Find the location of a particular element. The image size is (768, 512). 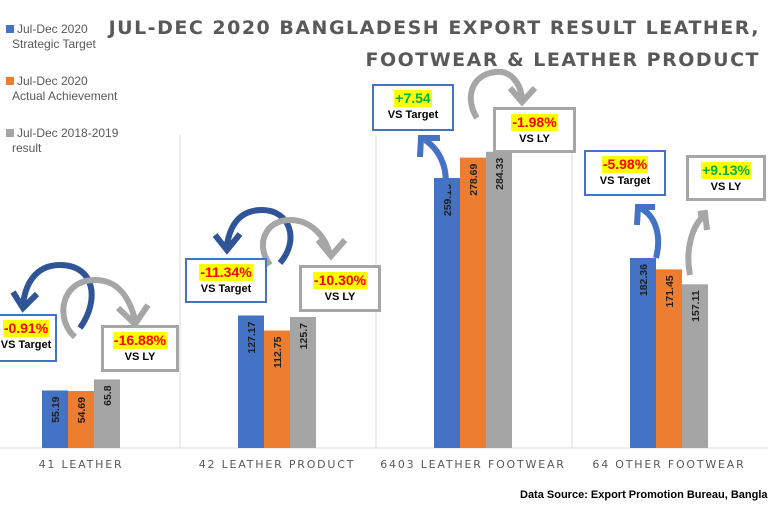

legend-swatch-last-year is located at coordinates (10, 133).